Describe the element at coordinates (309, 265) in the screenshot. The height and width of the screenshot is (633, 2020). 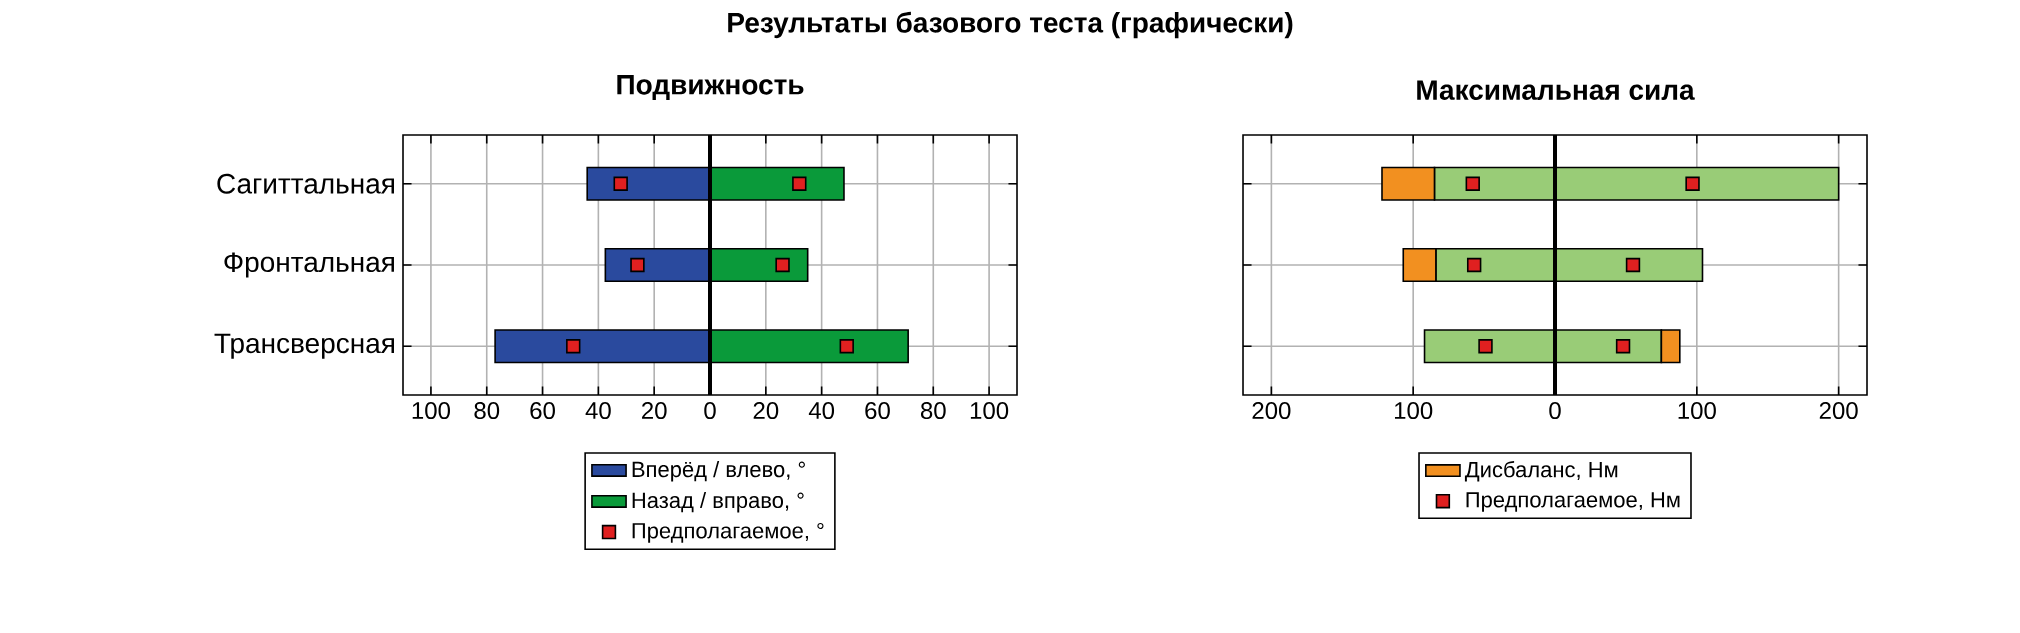
I see `y-tick-label: Фронтальная` at that location.